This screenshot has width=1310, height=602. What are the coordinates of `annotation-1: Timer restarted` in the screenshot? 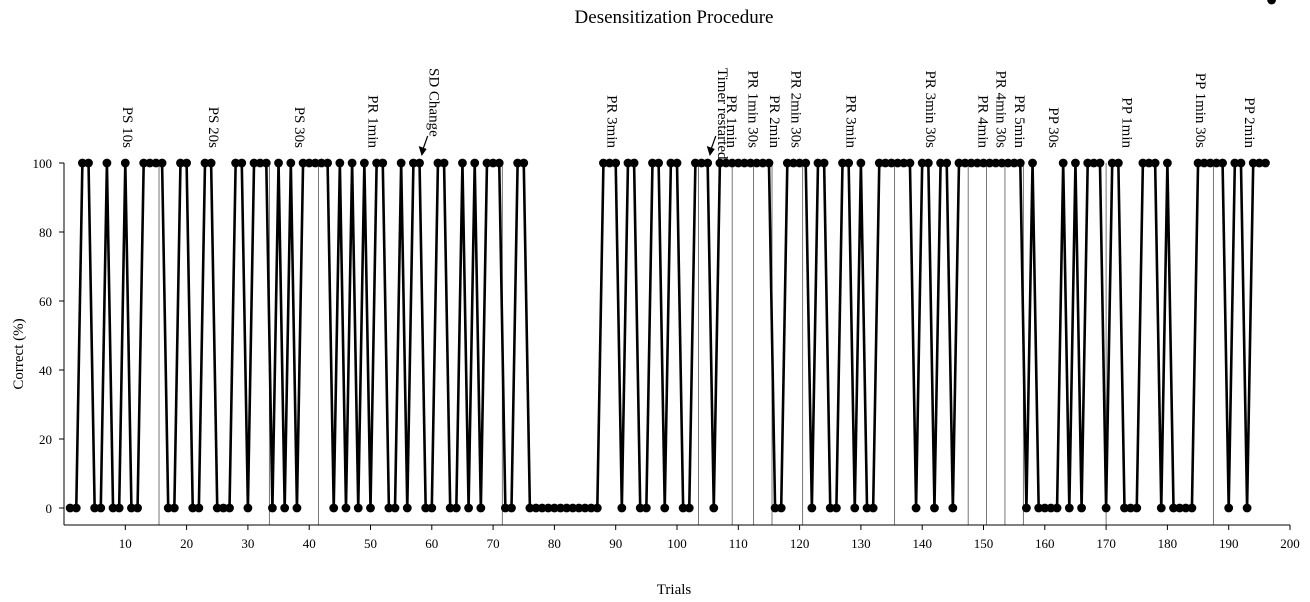 It's located at (722, 114).